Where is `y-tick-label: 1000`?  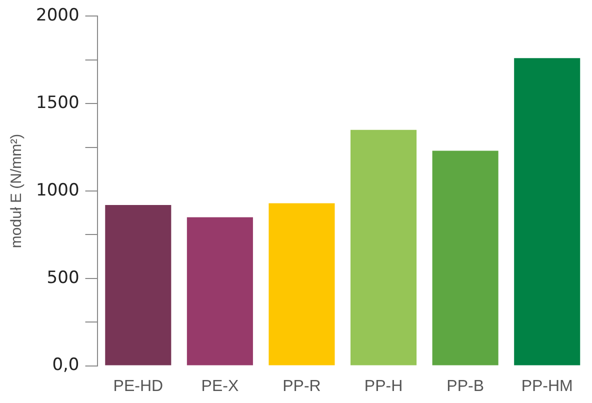 y-tick-label: 1000 is located at coordinates (58, 190).